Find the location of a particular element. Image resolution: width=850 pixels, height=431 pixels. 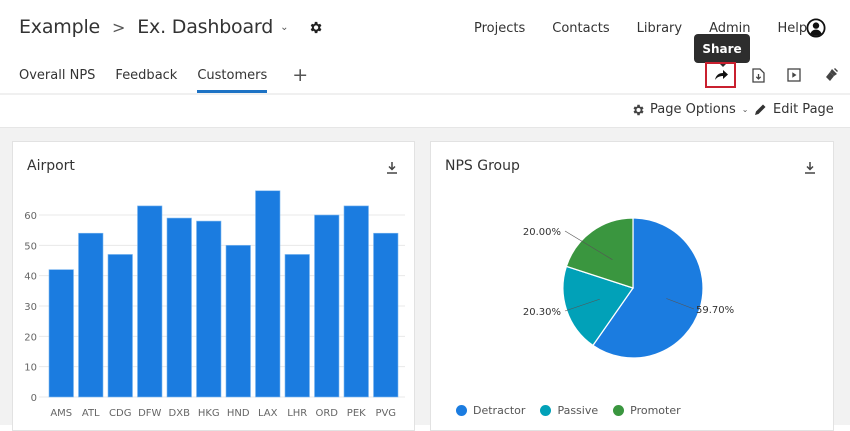

breadcrumb-root: Example is located at coordinates (60, 27).